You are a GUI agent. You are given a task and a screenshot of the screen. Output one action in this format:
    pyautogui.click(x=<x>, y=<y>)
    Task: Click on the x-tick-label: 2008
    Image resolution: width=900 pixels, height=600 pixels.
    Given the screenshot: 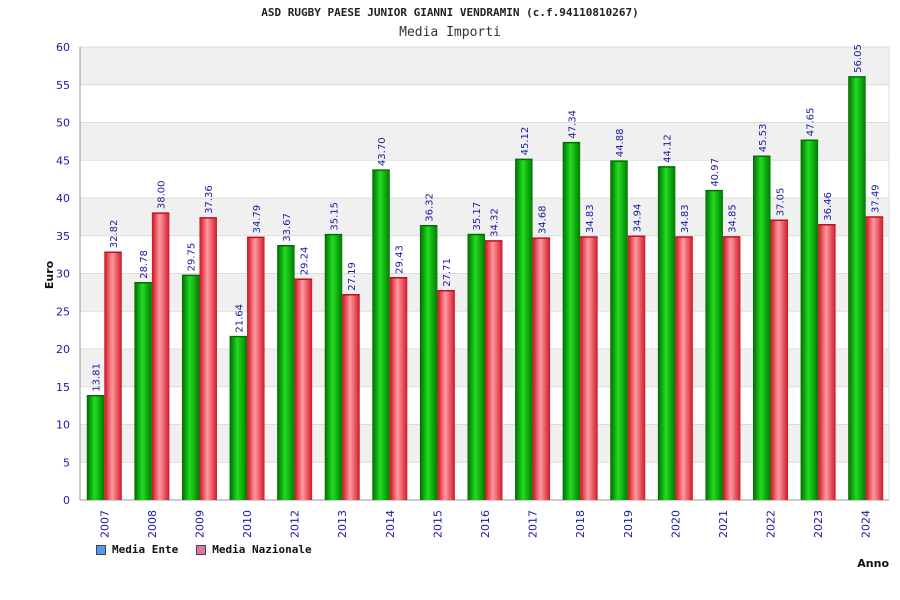 What is the action you would take?
    pyautogui.click(x=152, y=524)
    